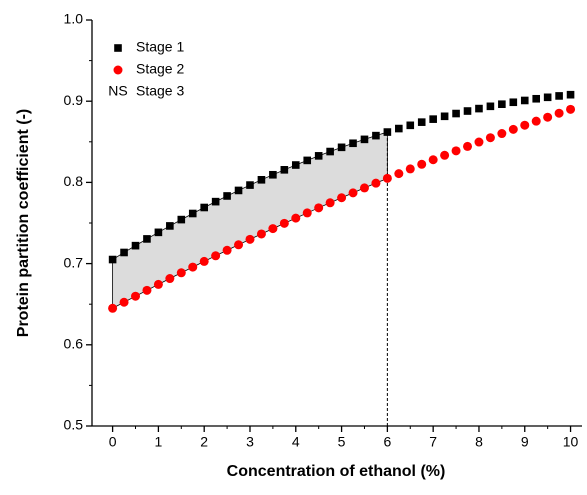 Image resolution: width=587 pixels, height=495 pixels. Describe the element at coordinates (160, 47) in the screenshot. I see `legend-label: Stage 1` at that location.